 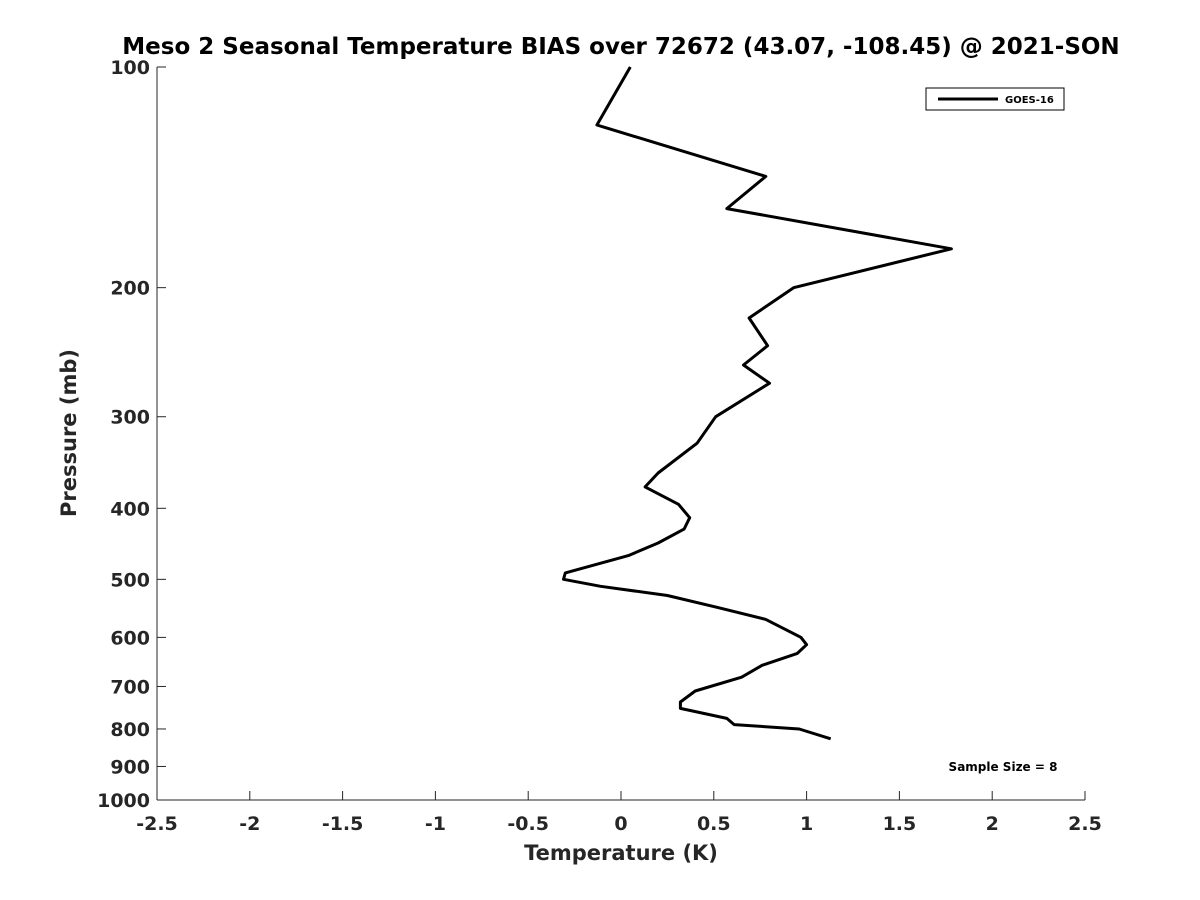 What do you see at coordinates (157, 824) in the screenshot?
I see `x-tick-label: -2.5` at bounding box center [157, 824].